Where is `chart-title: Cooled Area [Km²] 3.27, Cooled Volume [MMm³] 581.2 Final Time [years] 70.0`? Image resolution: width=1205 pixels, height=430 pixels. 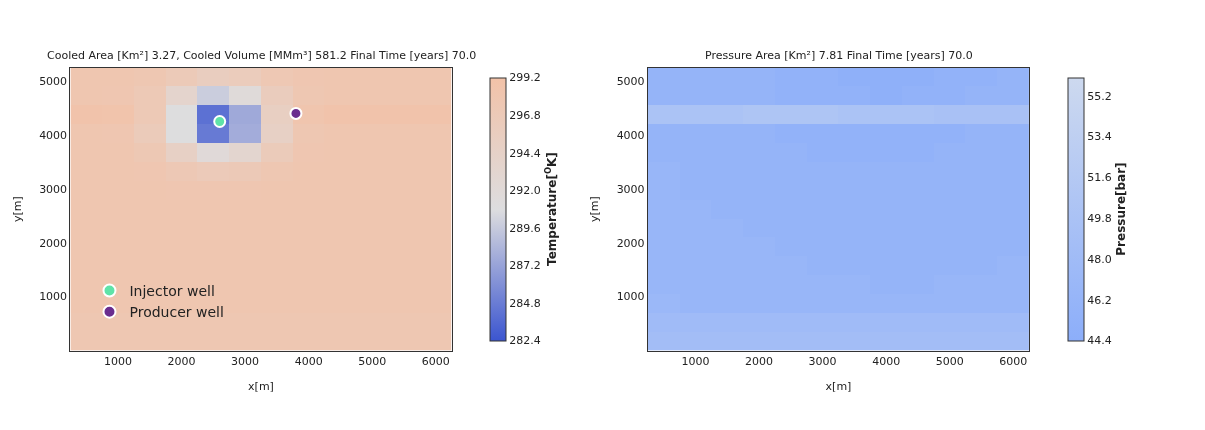
chart-title: Cooled Area [Km²] 3.27, Cooled Volume [MMm³] 581.2 Final Time [years] 70.0 is located at coordinates (262, 55).